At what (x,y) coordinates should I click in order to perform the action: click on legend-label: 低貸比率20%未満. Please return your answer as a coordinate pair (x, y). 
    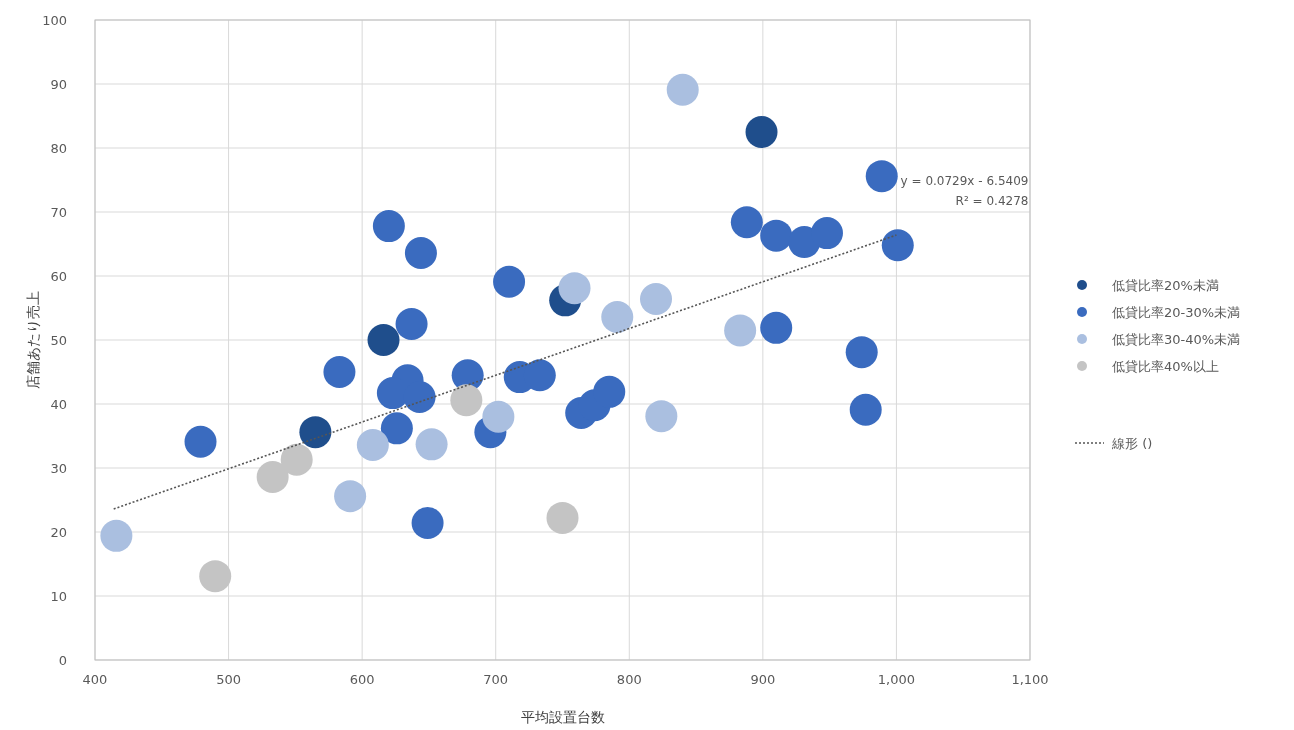
    Looking at the image, I should click on (1165, 285).